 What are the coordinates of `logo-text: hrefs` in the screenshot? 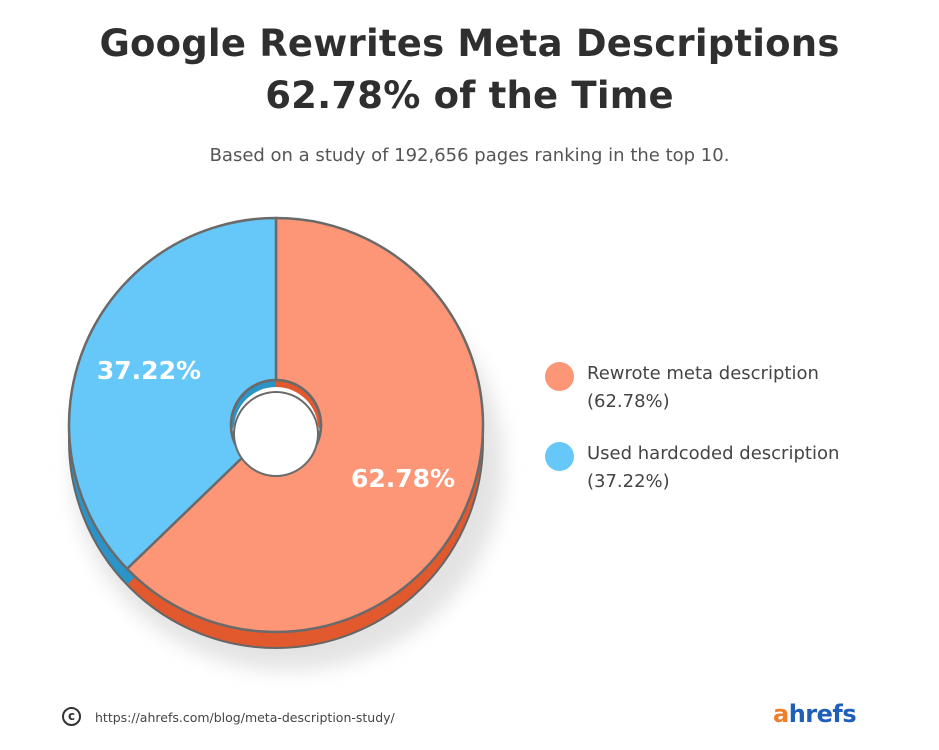 It's located at (822, 714).